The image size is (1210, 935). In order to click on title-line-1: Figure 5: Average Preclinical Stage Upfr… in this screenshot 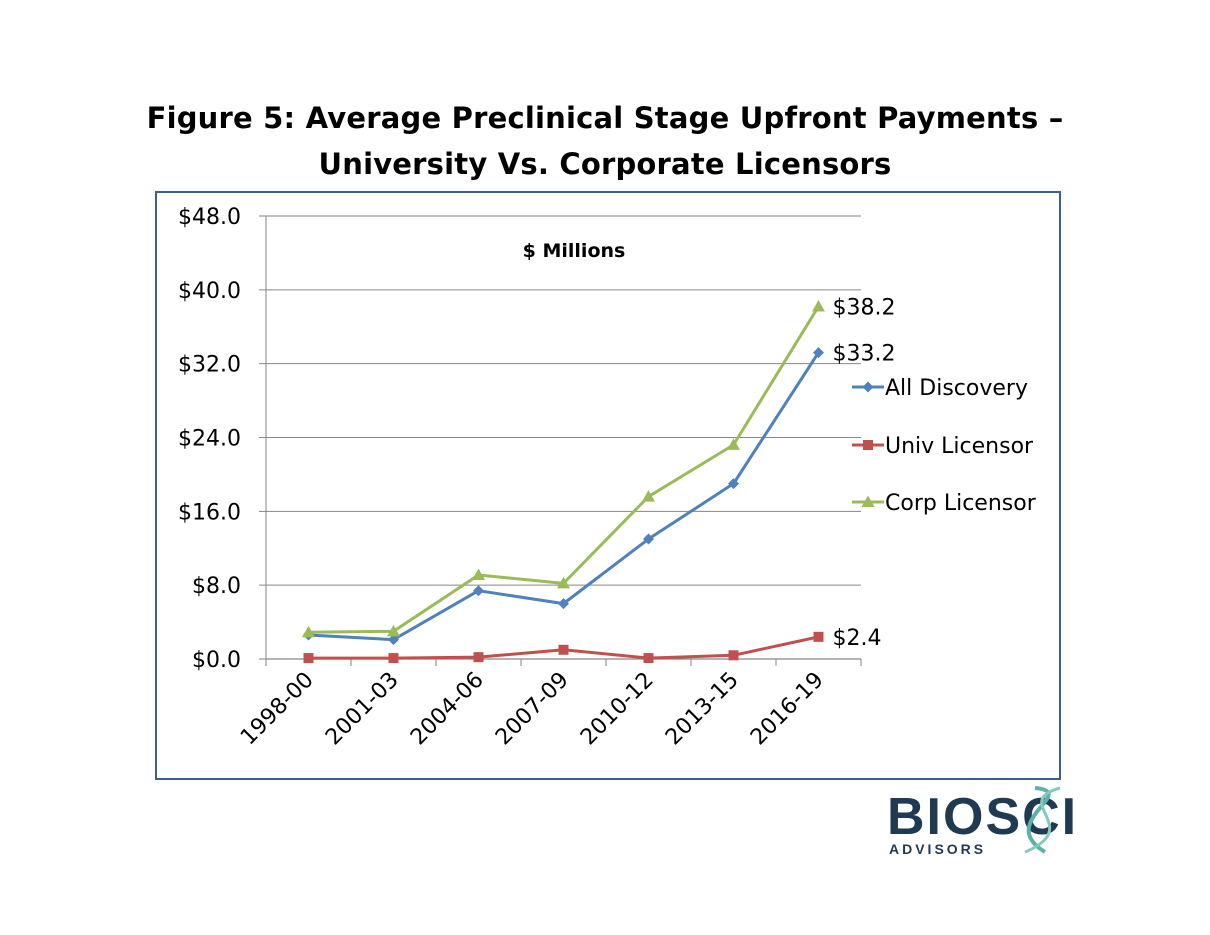, I will do `click(605, 118)`.